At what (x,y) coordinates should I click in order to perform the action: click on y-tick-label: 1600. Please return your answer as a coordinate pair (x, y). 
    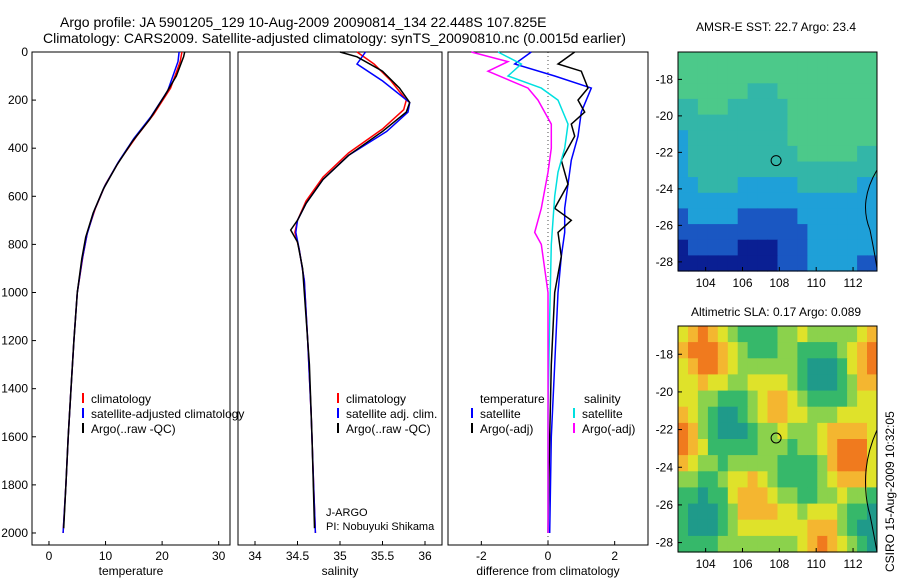
    Looking at the image, I should click on (14, 437).